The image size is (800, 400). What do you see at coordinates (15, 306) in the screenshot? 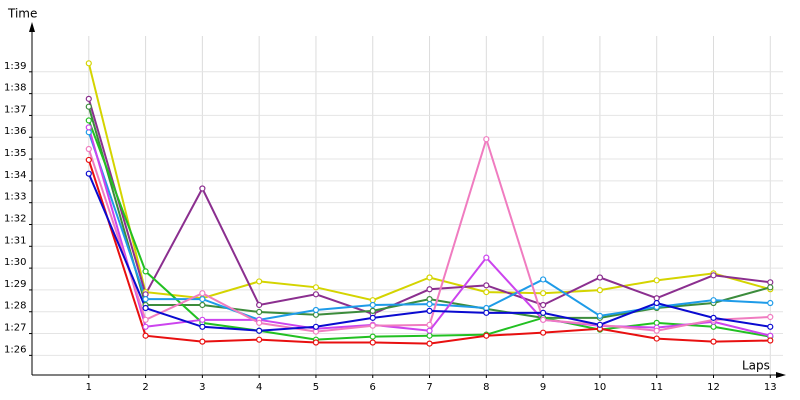
I see `y-tick-label: 1:28` at bounding box center [15, 306].